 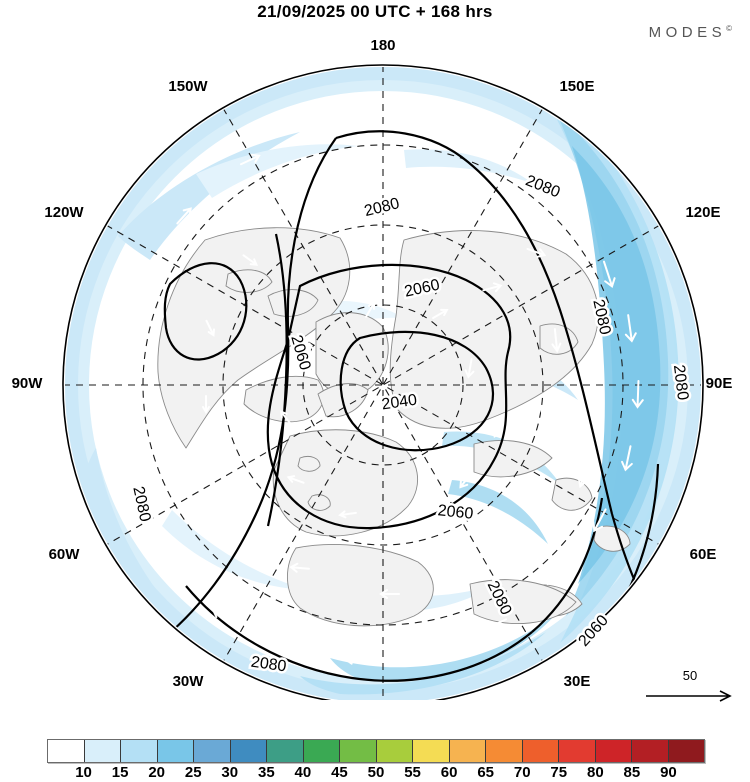 I want to click on colorbar-tick-label: 80, so click(x=595, y=772).